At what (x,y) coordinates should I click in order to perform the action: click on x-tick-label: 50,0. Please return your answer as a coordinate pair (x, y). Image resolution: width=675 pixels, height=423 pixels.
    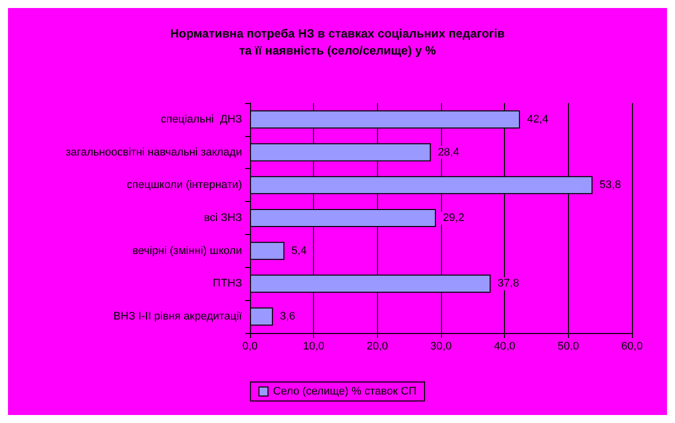
    Looking at the image, I should click on (569, 346).